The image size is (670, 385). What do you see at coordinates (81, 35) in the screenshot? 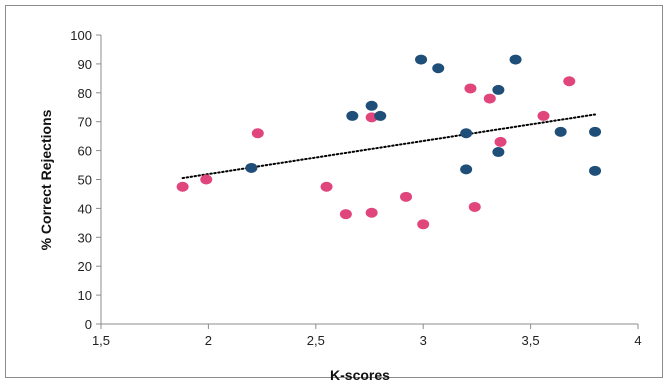
I see `y-tick-label: 100` at bounding box center [81, 35].